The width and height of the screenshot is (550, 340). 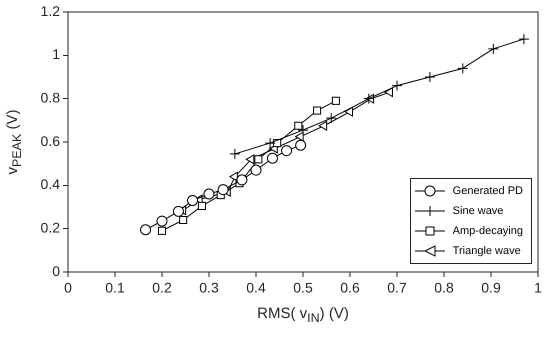 What do you see at coordinates (350, 287) in the screenshot?
I see `x-tick-label: 0.6` at bounding box center [350, 287].